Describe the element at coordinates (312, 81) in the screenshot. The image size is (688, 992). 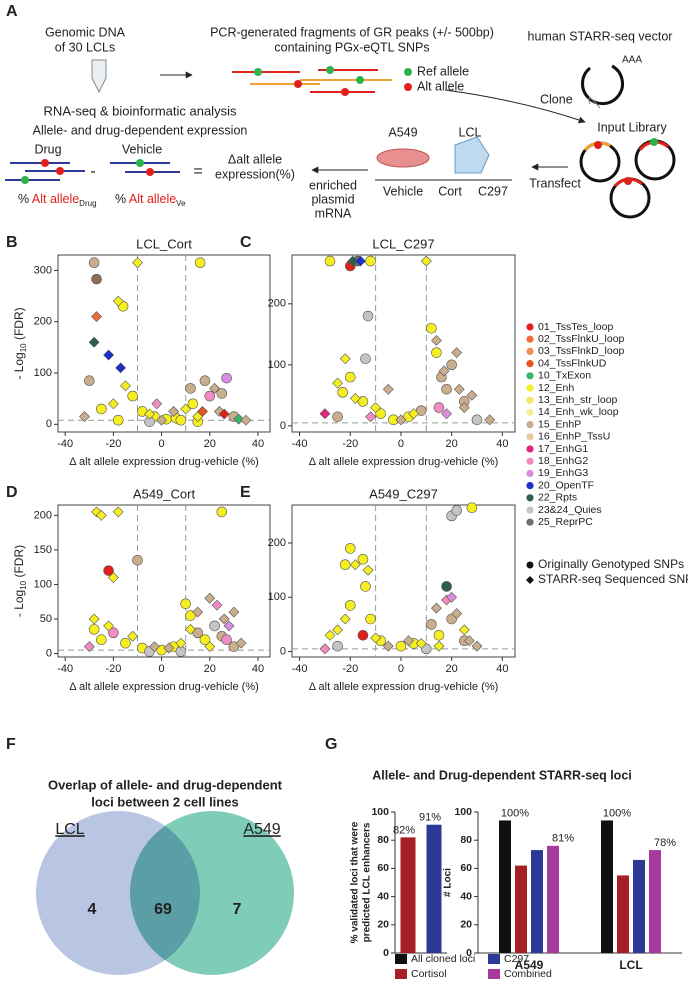
I see `fragments` at that location.